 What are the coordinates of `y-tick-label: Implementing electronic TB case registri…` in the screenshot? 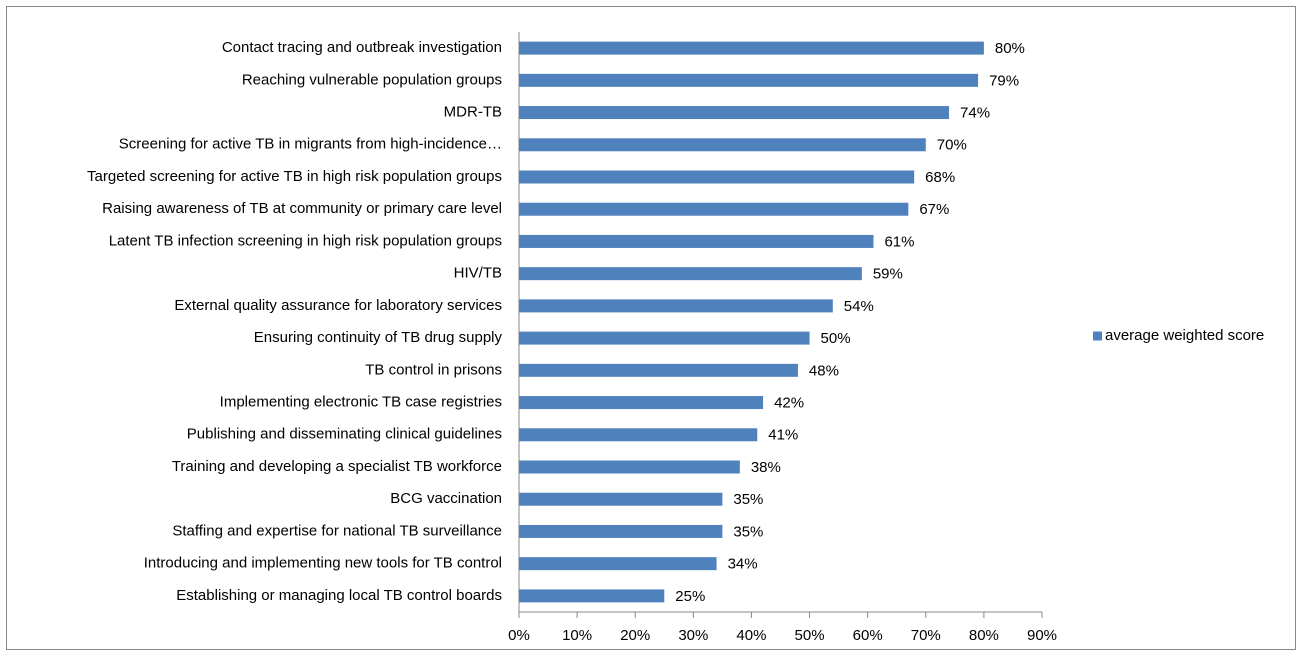 It's located at (361, 402).